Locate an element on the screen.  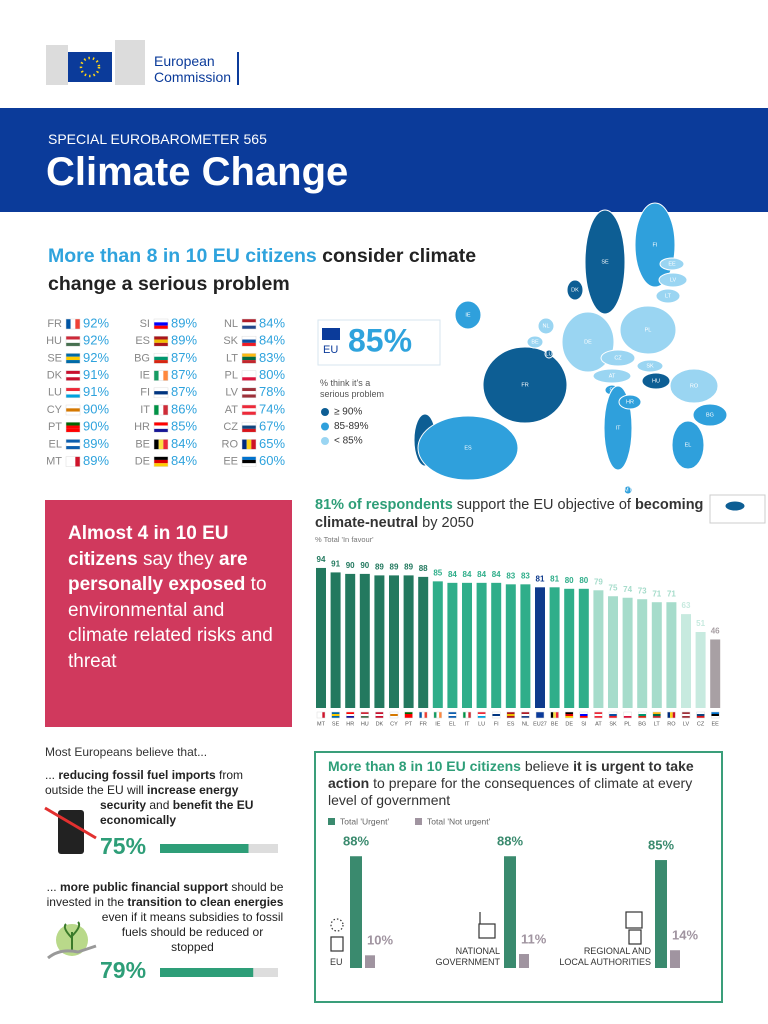
country-code: LU is located at coordinates (55, 393).